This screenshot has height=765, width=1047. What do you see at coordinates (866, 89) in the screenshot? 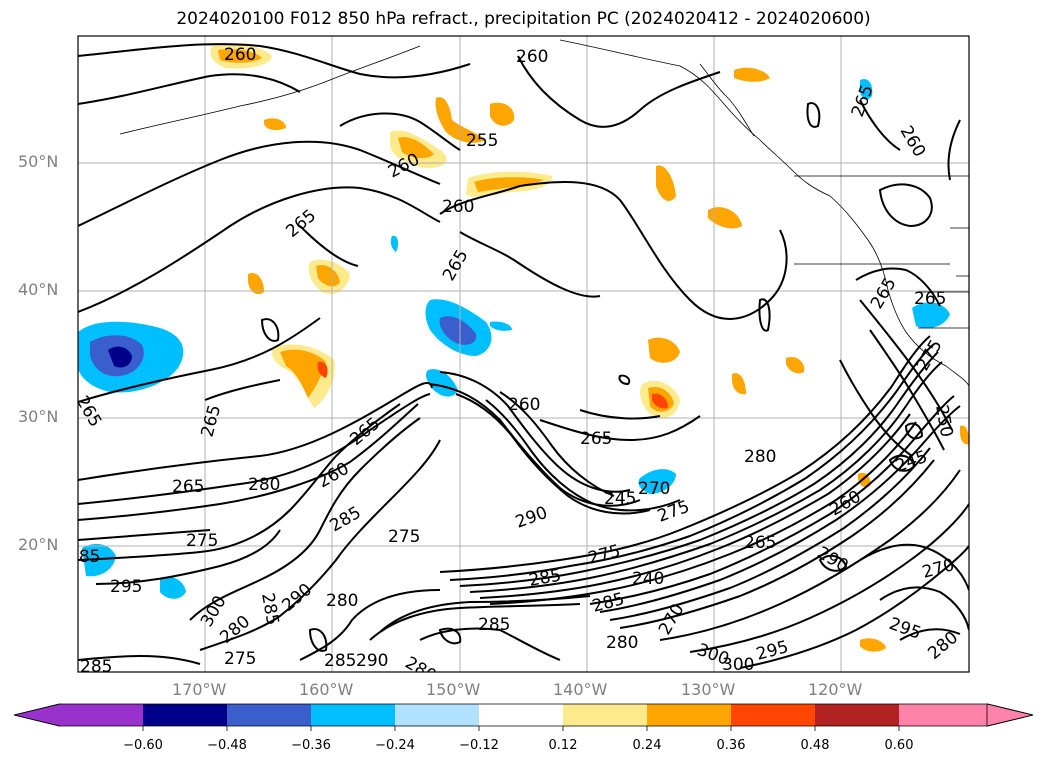
I see `neg-anom-blob-nw` at bounding box center [866, 89].